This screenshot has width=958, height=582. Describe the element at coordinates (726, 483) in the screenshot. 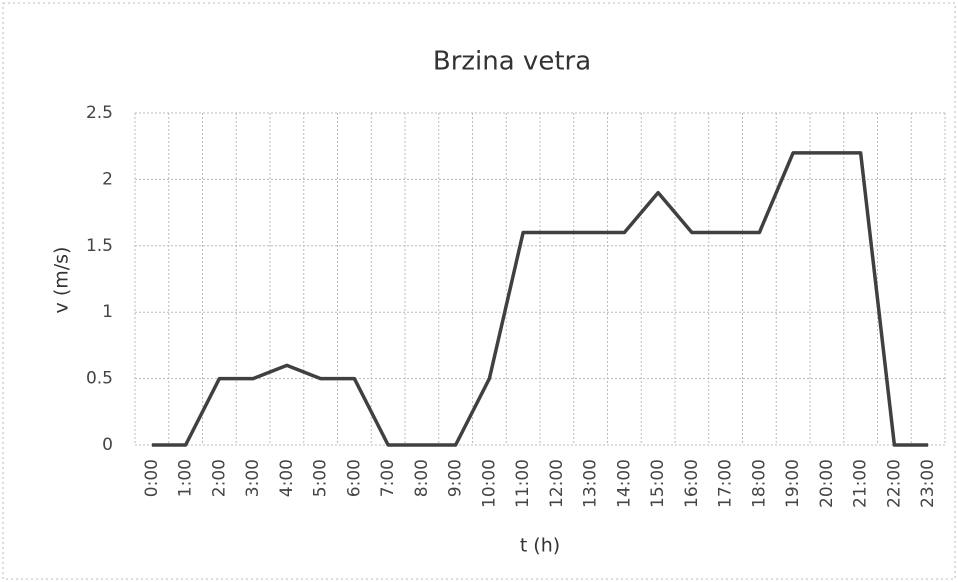

I see `x-tick-label: 17:00` at that location.